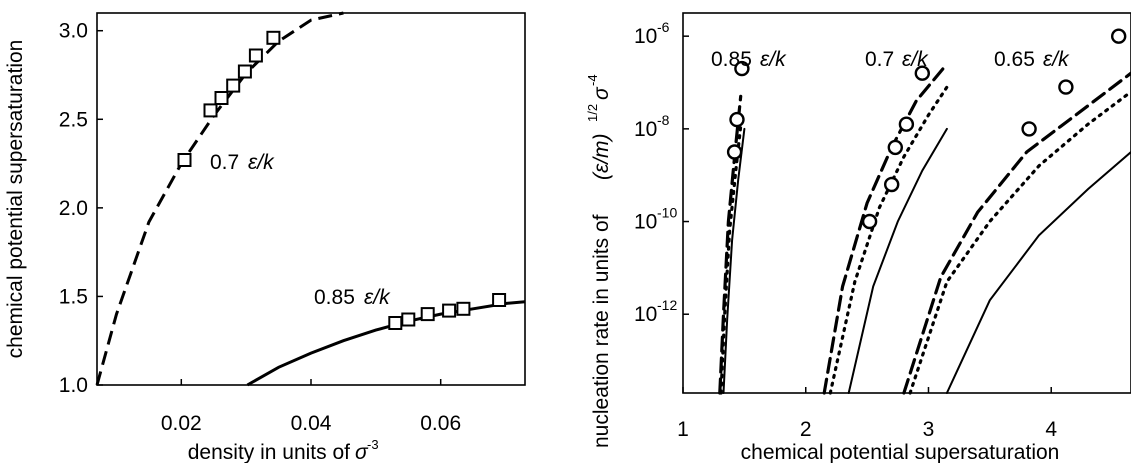 This screenshot has width=1131, height=463. Describe the element at coordinates (667, 213) in the screenshot. I see `right-y-tick-exponent: -10` at that location.